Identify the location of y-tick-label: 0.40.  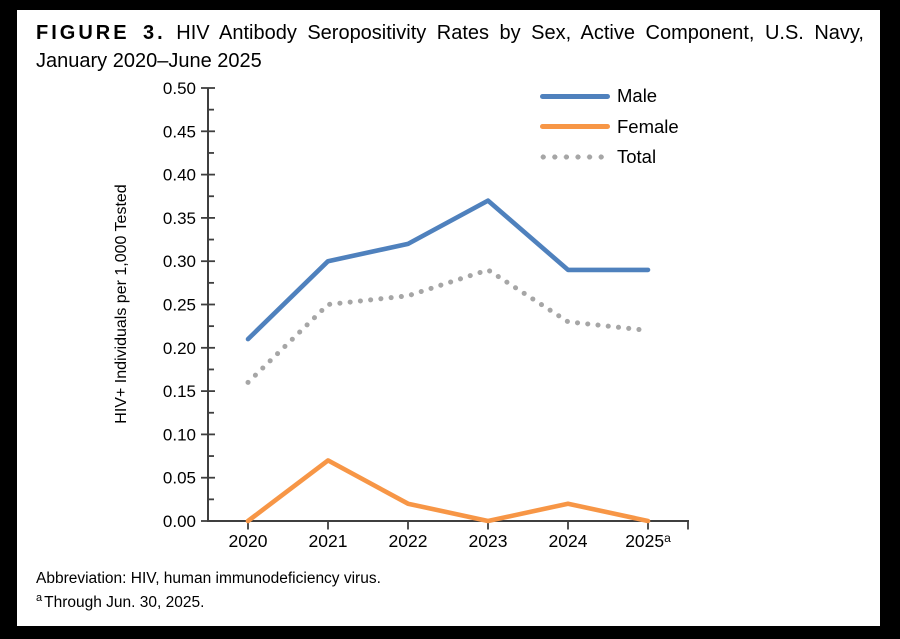
(179, 175).